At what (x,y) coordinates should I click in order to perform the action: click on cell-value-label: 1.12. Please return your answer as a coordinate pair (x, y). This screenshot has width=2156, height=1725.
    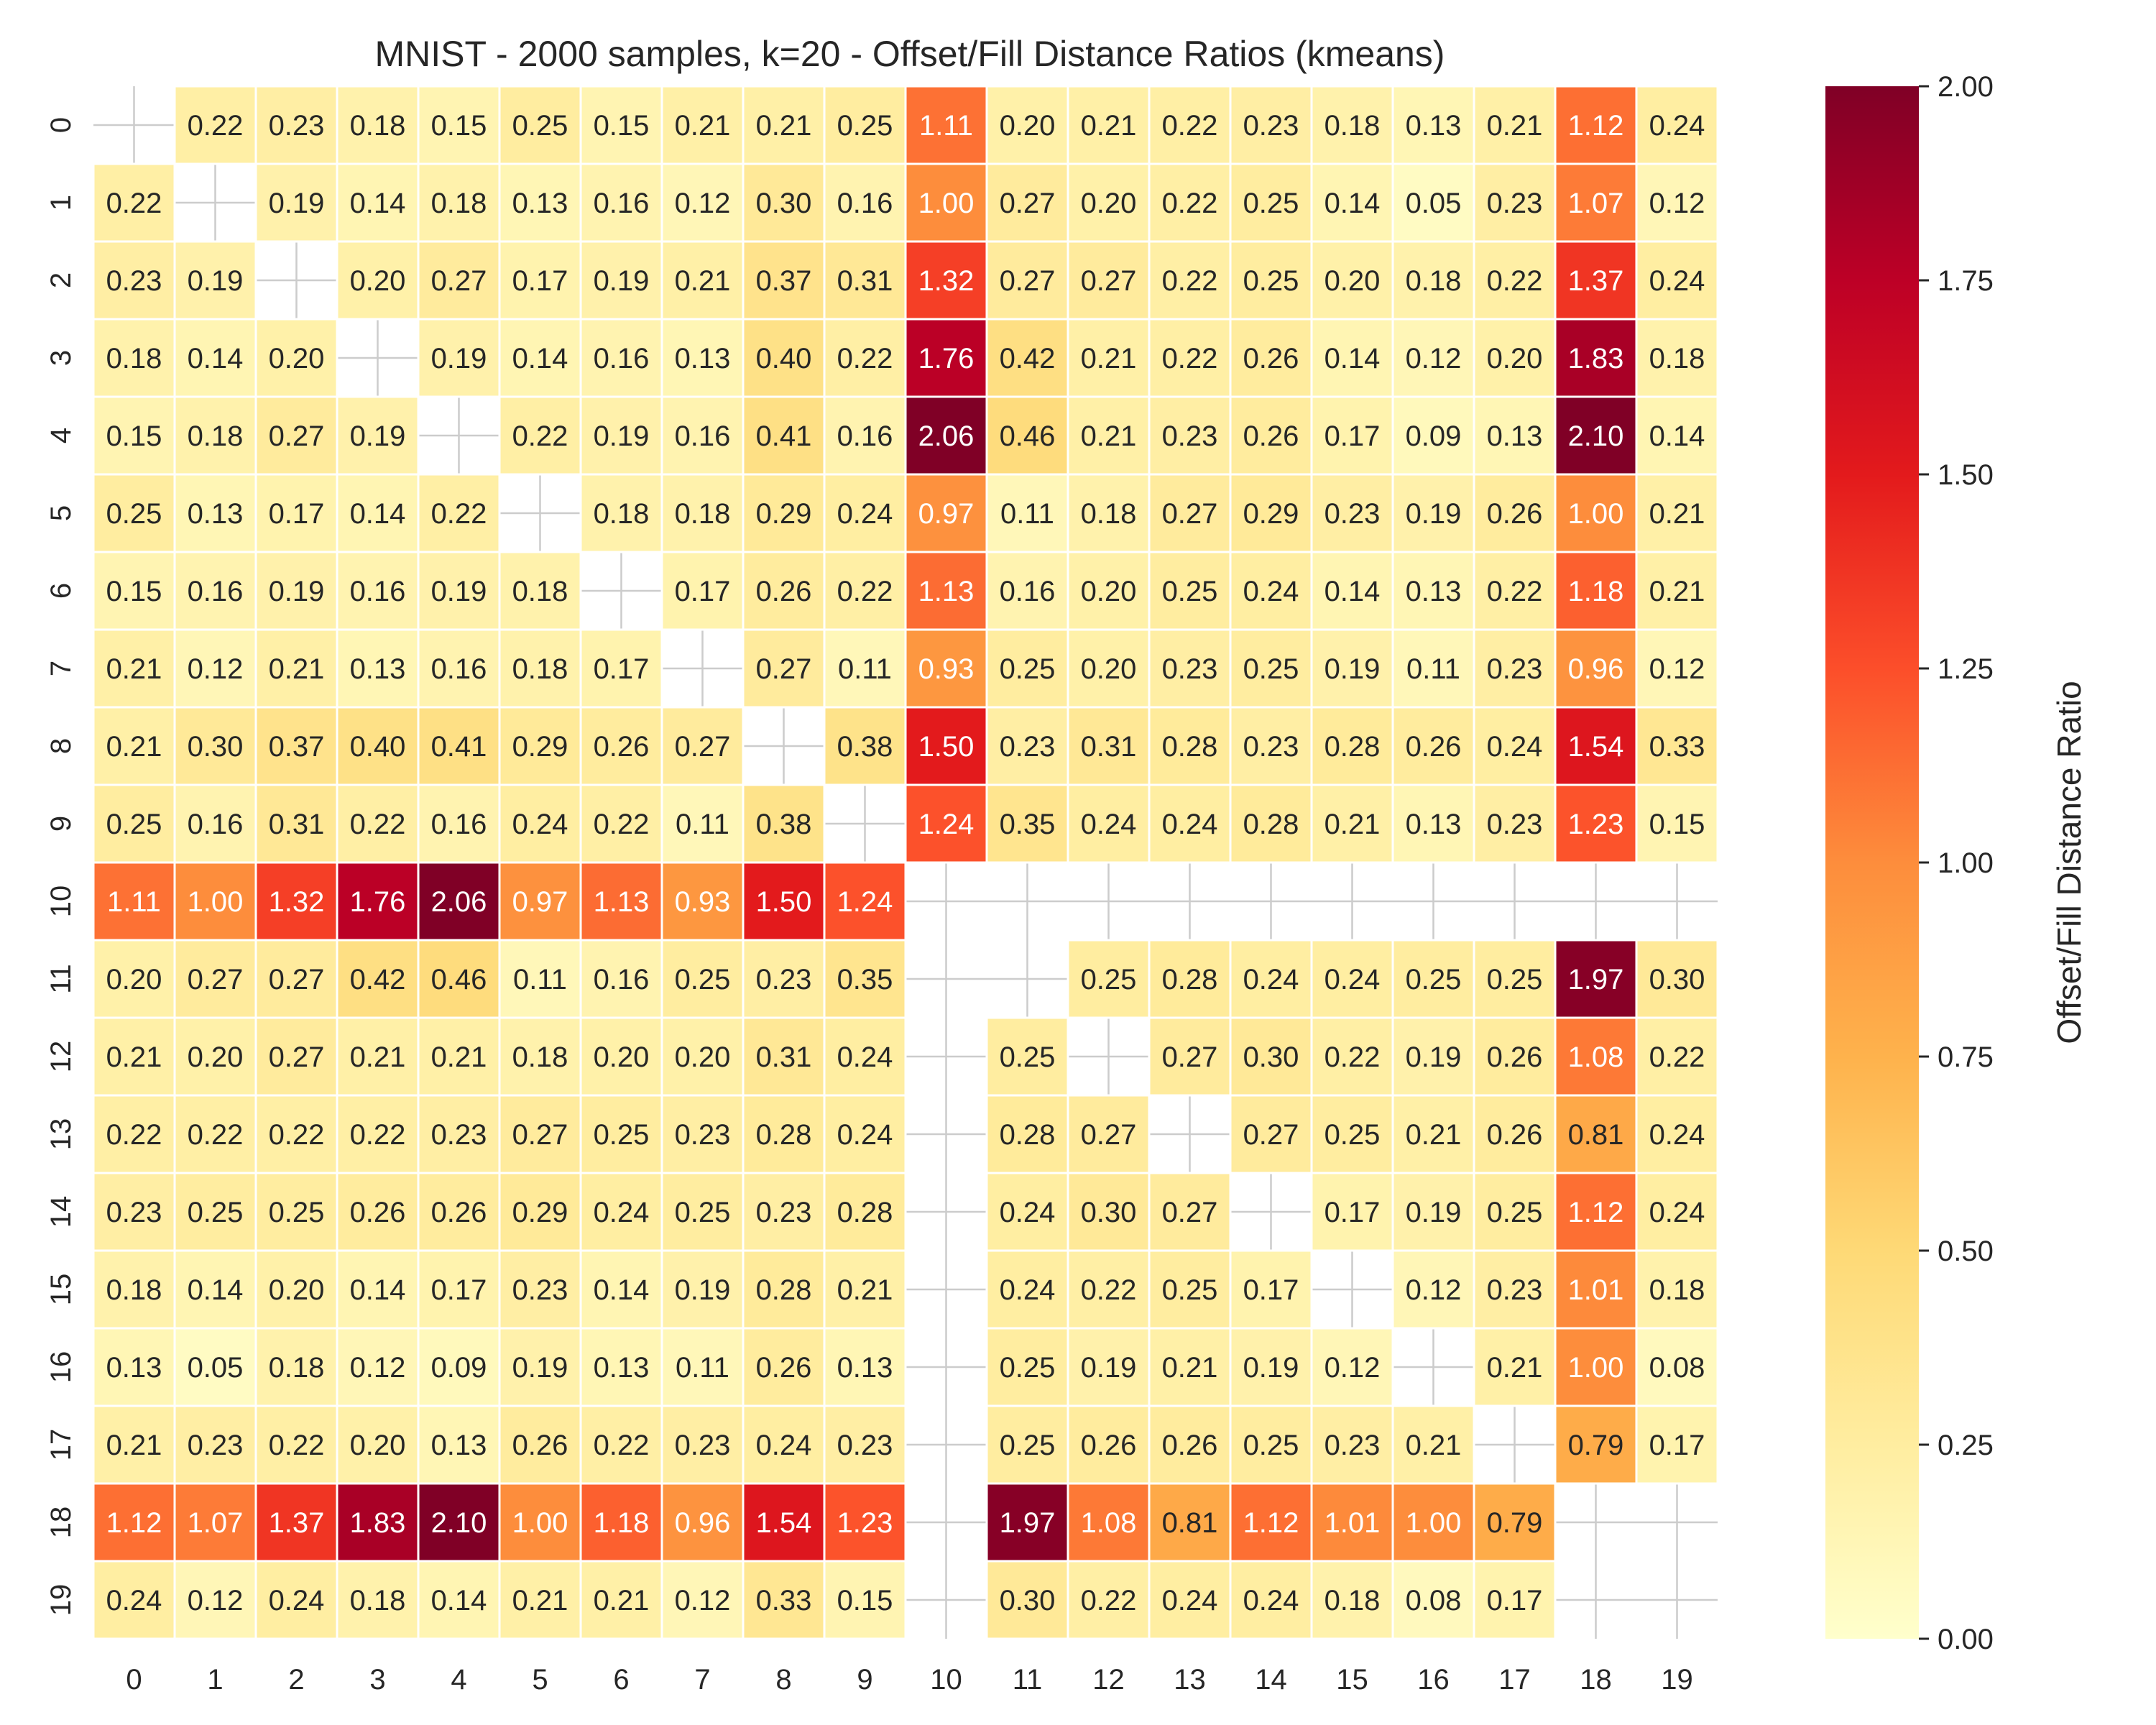
    Looking at the image, I should click on (1596, 1212).